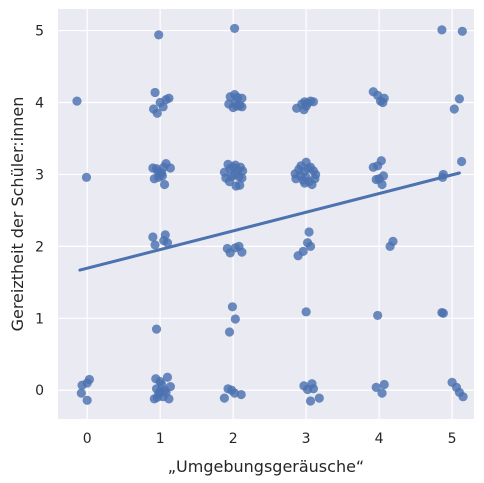 The image size is (484, 483). Describe the element at coordinates (233, 439) in the screenshot. I see `x-tick-label: 2` at that location.